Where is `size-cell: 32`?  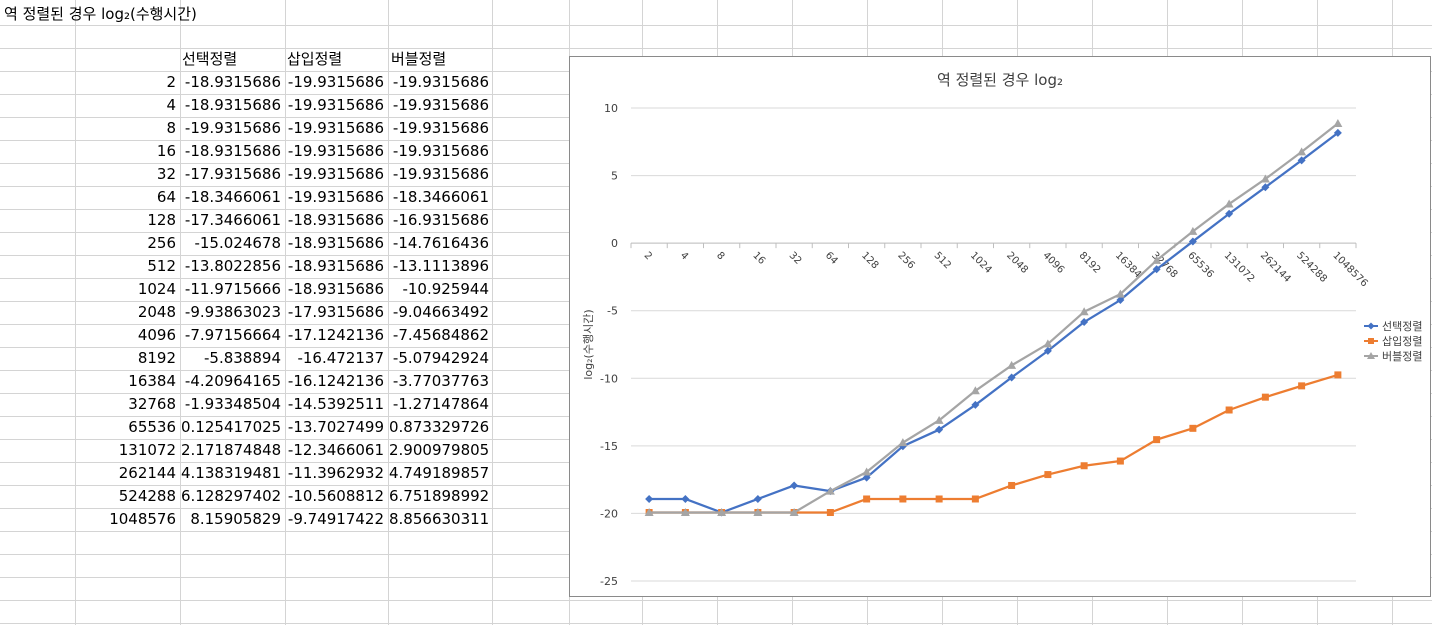
size-cell: 32 is located at coordinates (166, 174).